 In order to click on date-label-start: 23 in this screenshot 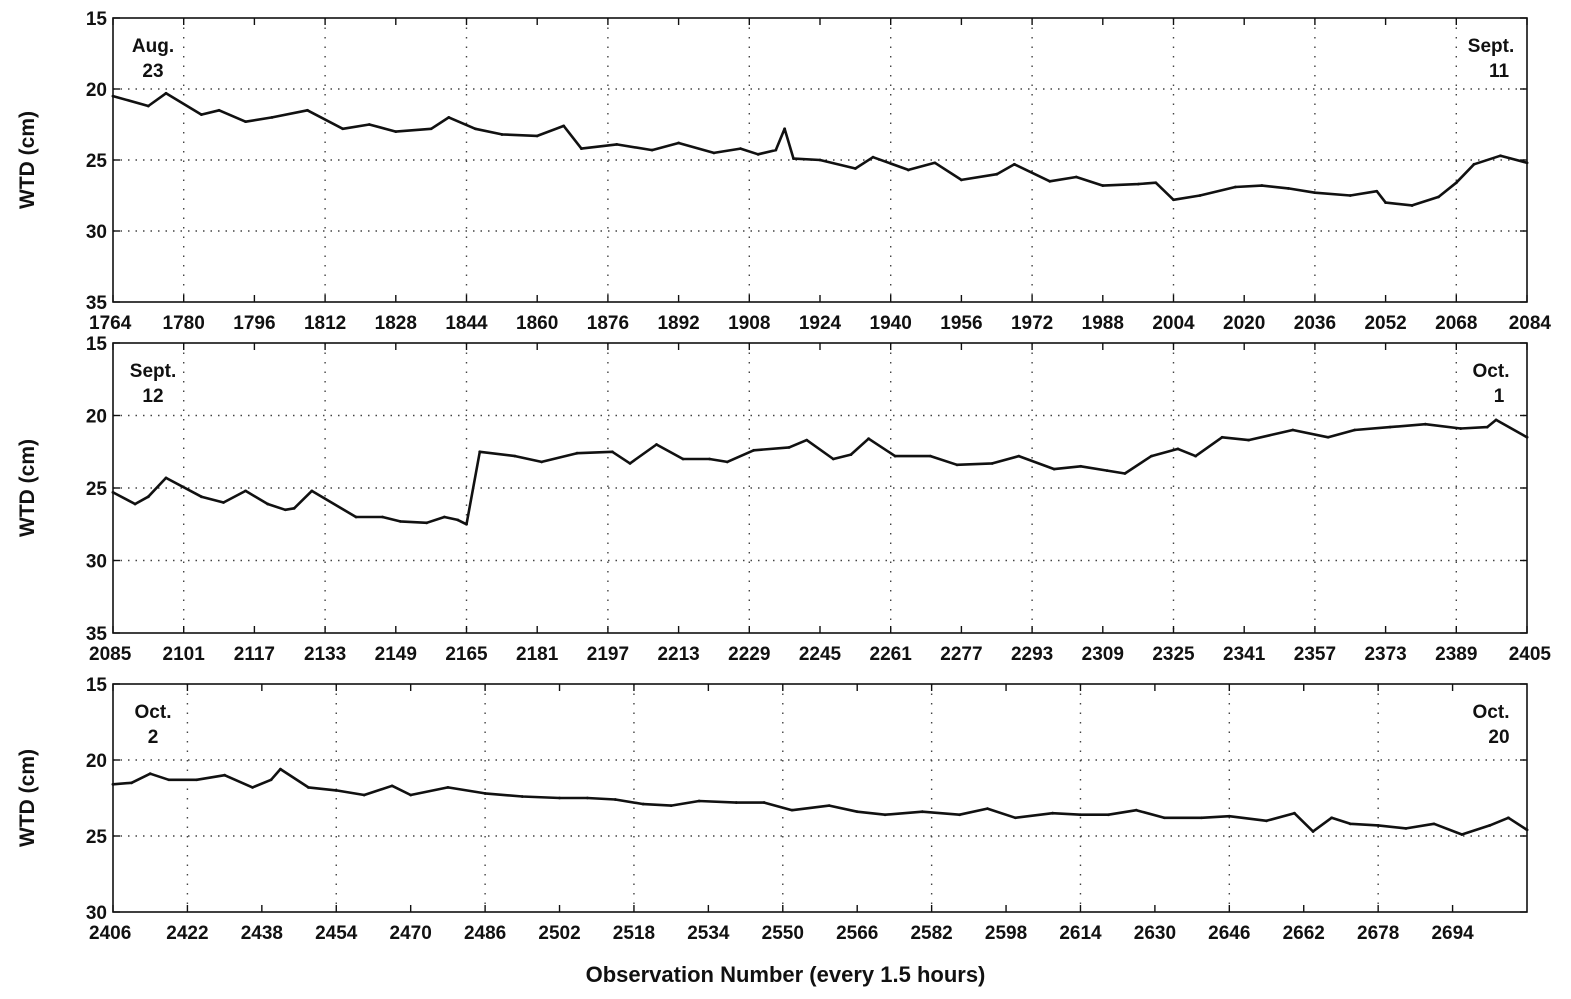, I will do `click(152, 71)`.